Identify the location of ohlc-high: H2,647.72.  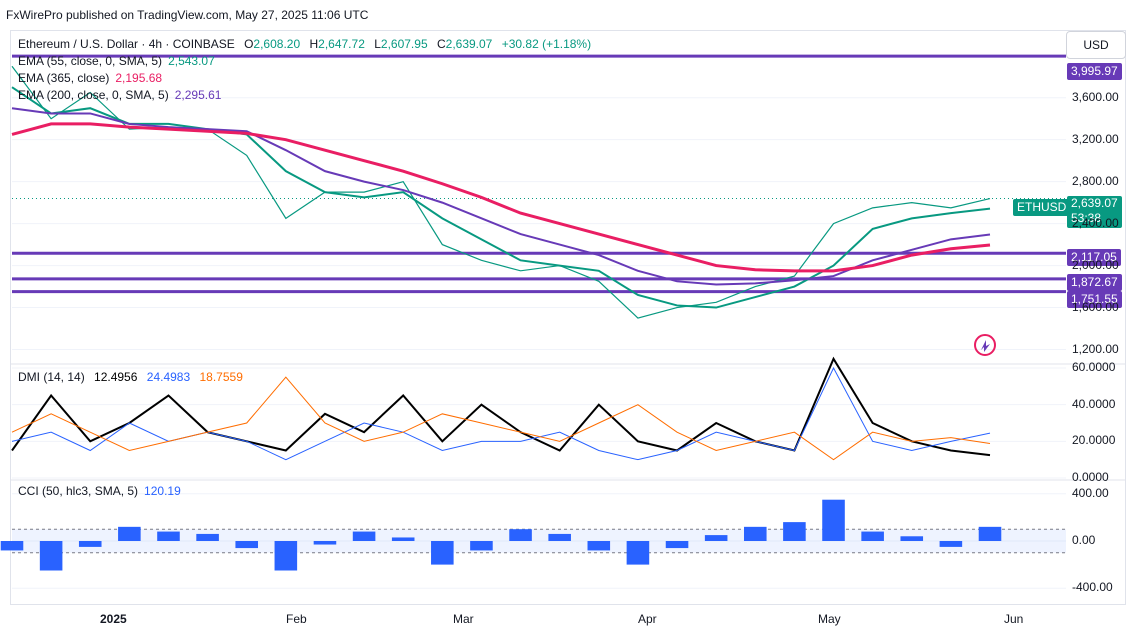
(337, 44).